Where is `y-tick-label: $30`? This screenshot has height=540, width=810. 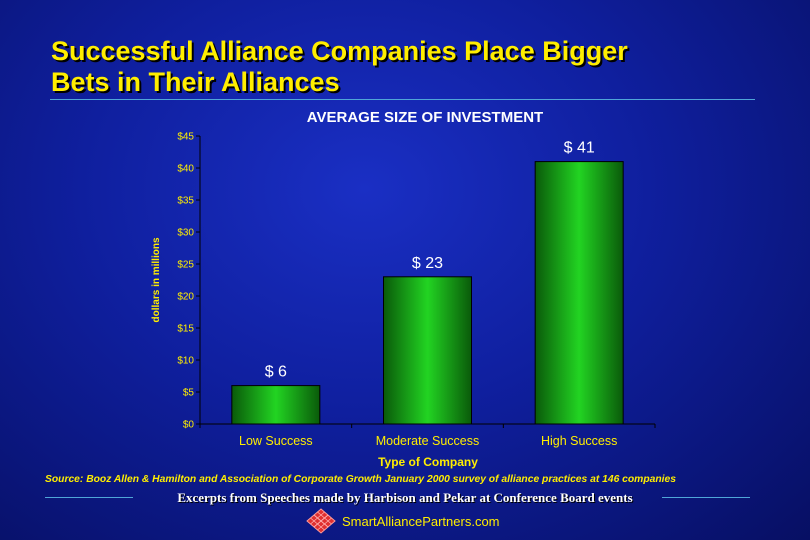 y-tick-label: $30 is located at coordinates (185, 233).